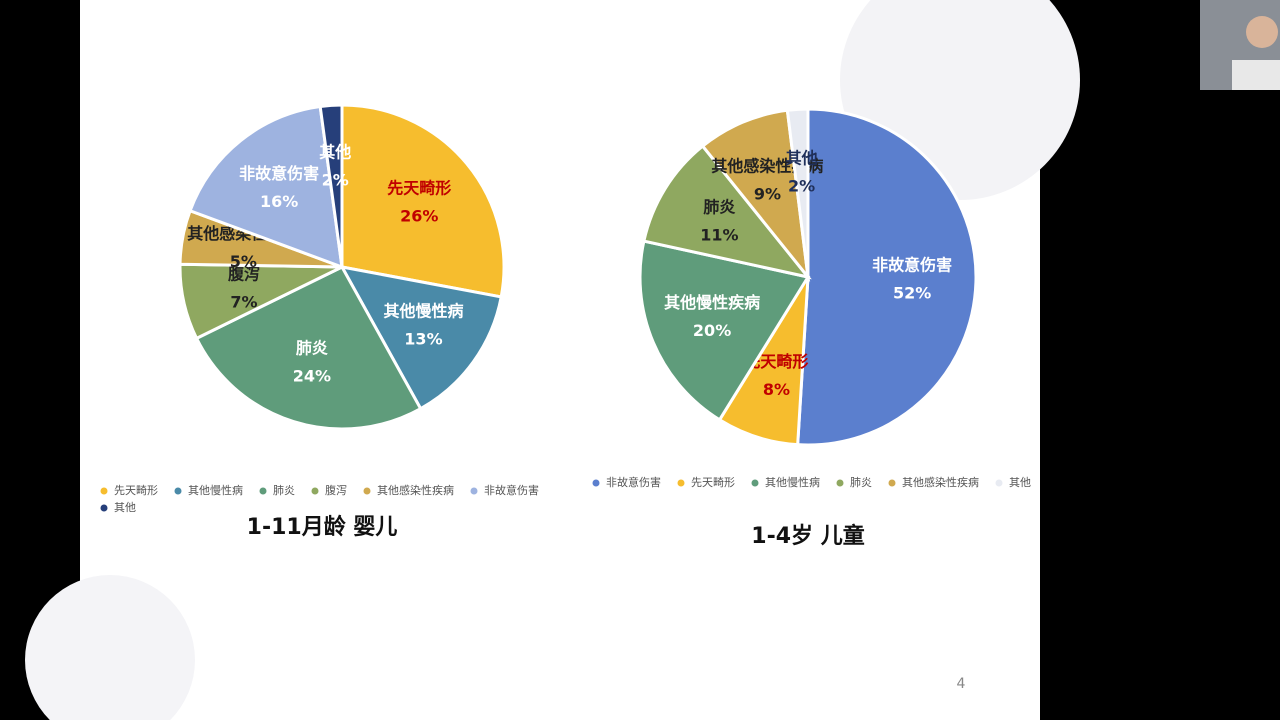  I want to click on slice-value-label: 20%, so click(712, 330).